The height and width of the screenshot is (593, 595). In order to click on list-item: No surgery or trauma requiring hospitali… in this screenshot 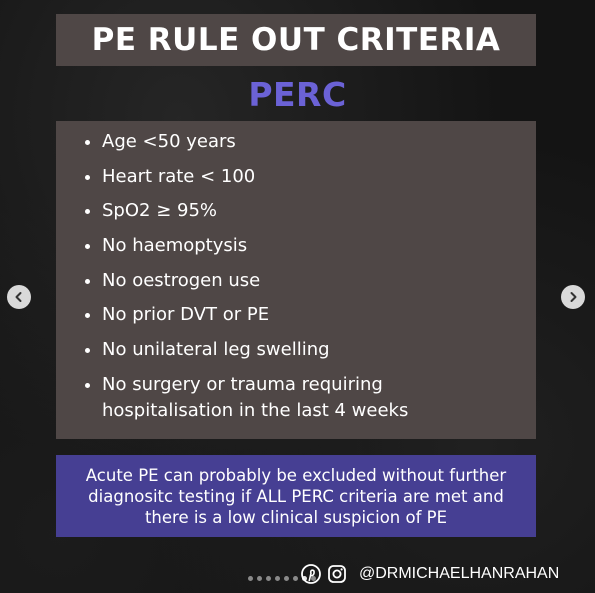, I will do `click(300, 398)`.